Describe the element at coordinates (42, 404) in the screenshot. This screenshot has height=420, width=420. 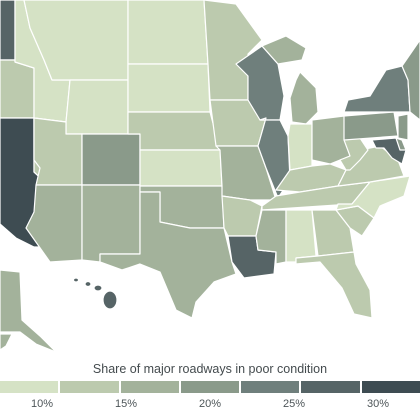
I see `legend-tick-10: 10%` at that location.